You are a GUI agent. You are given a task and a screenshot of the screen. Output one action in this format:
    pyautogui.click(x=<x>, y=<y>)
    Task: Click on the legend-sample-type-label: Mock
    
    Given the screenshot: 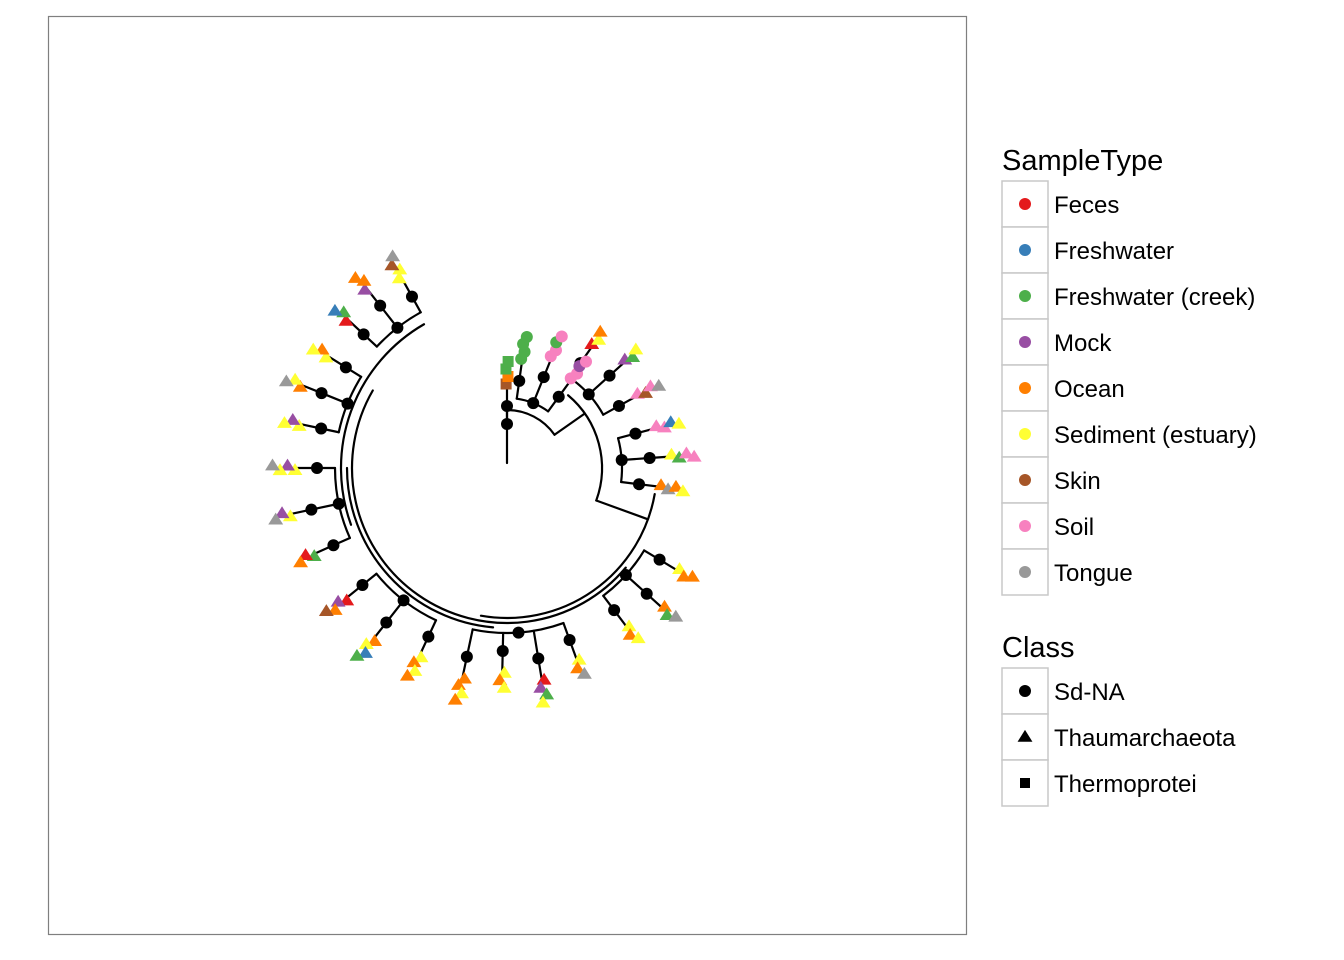 What is the action you would take?
    pyautogui.click(x=1083, y=343)
    